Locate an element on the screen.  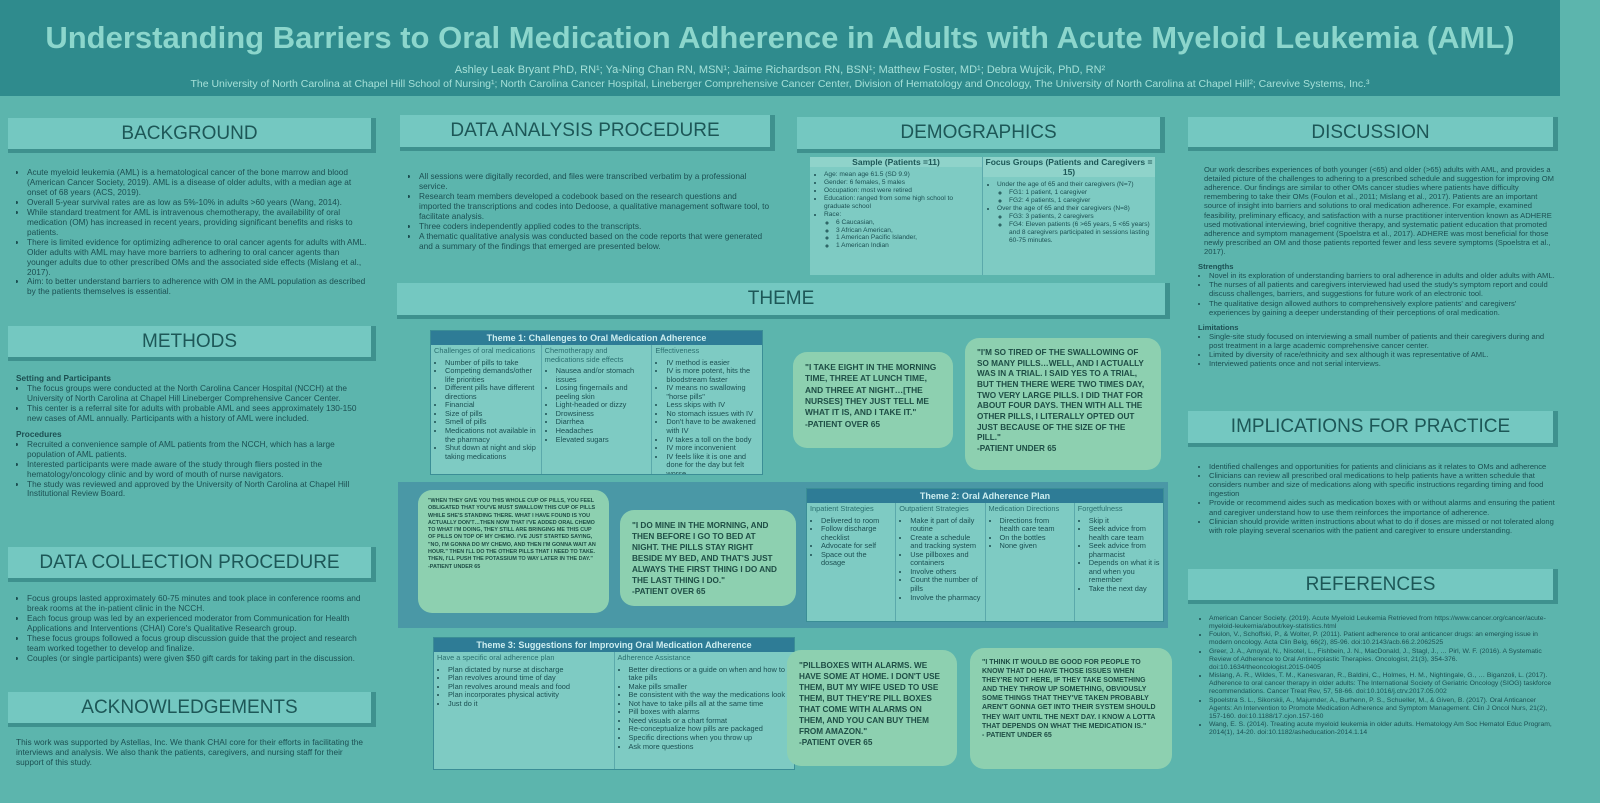
bullet-item: Directions from health care team is located at coordinates (1035, 525).